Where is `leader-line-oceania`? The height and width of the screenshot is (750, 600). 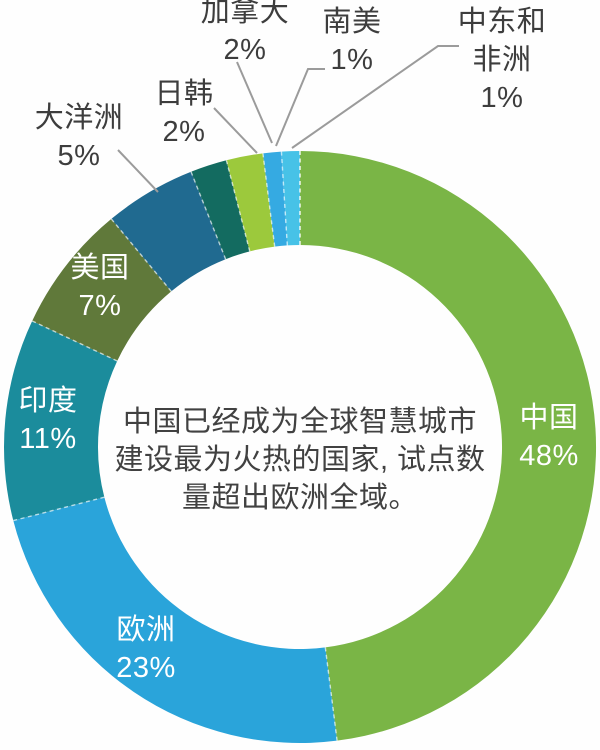 leader-line-oceania is located at coordinates (138, 171).